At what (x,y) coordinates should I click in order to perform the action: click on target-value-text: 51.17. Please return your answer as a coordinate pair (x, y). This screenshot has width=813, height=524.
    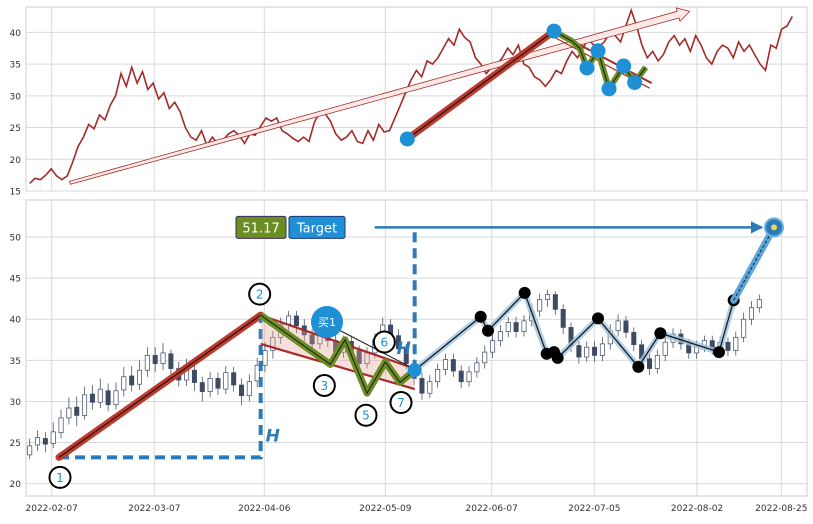
    Looking at the image, I should click on (260, 228).